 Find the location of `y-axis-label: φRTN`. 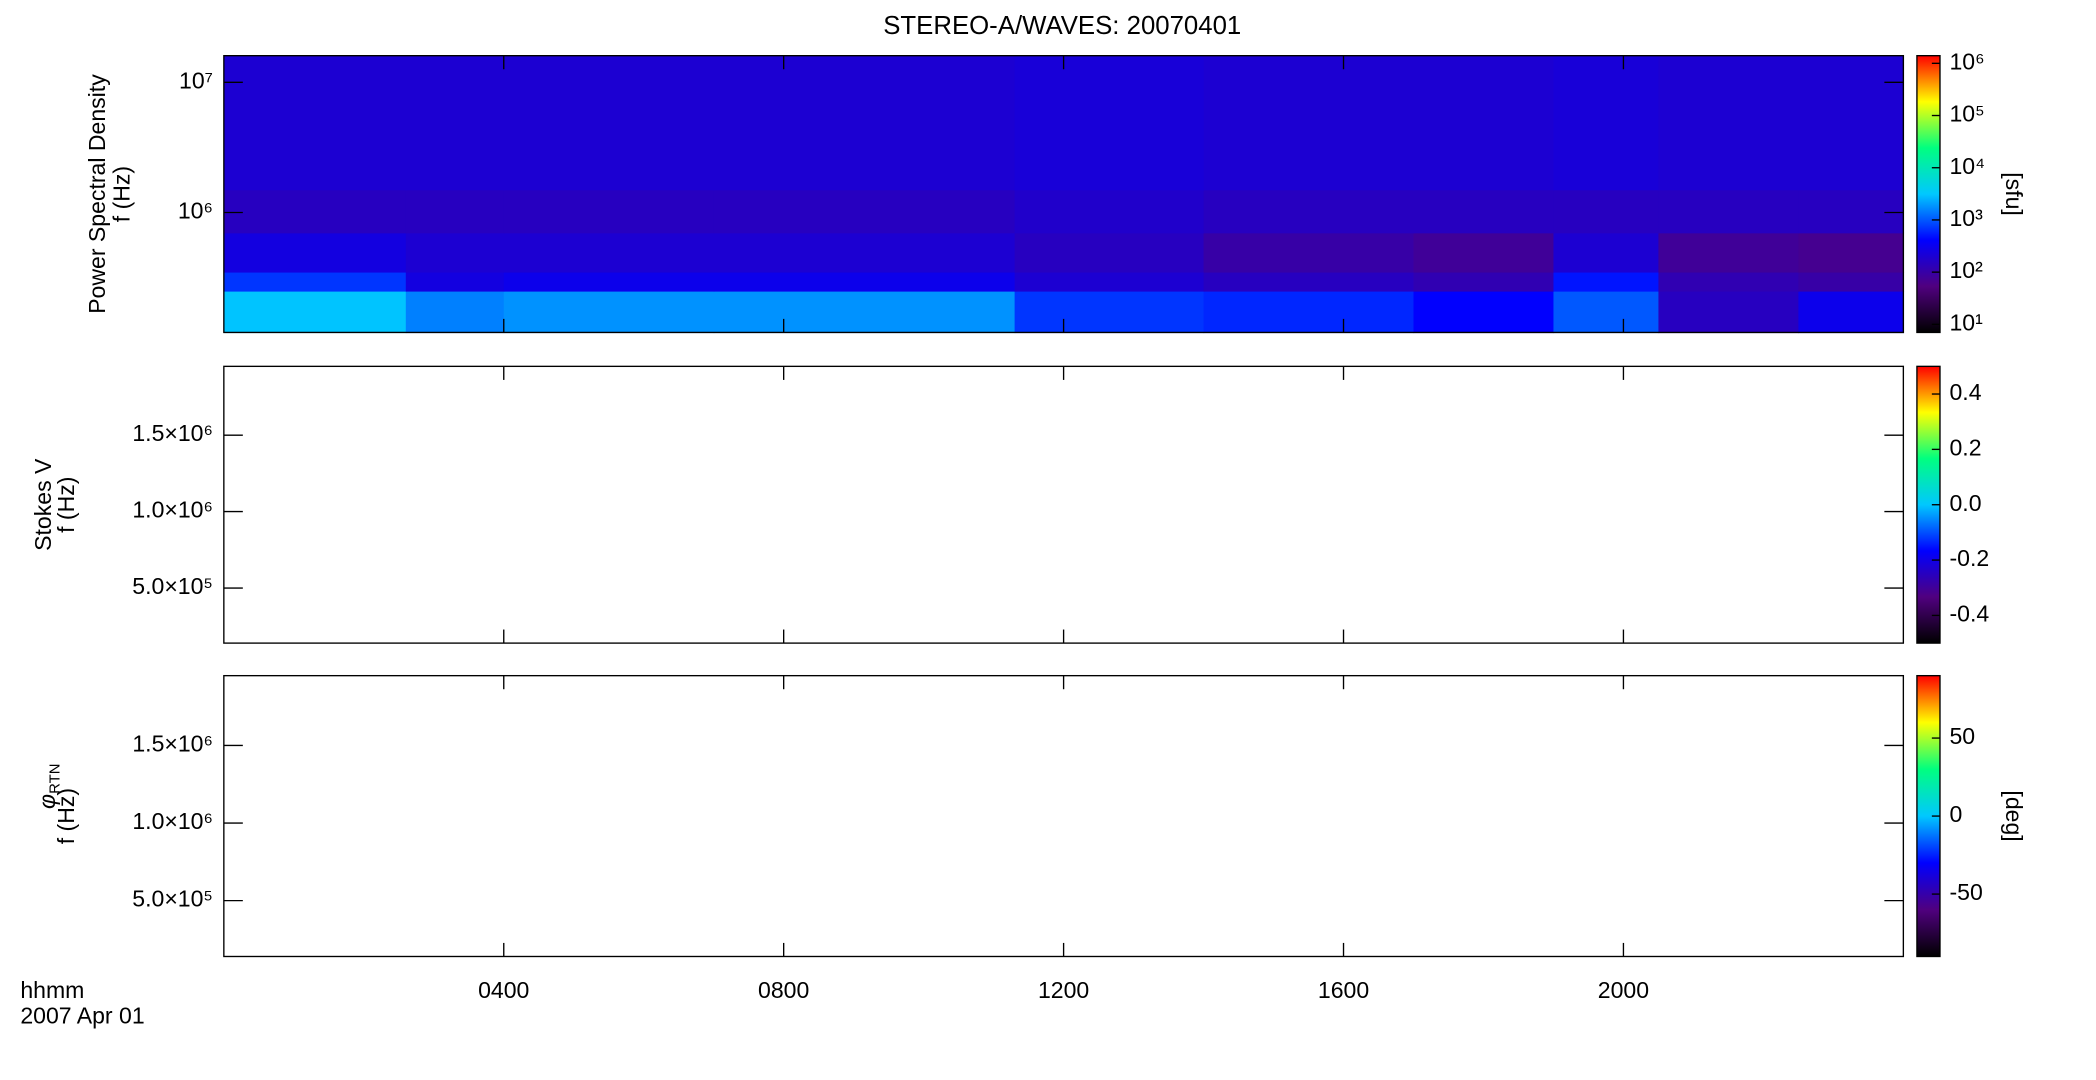

y-axis-label: φRTN is located at coordinates (49, 786).